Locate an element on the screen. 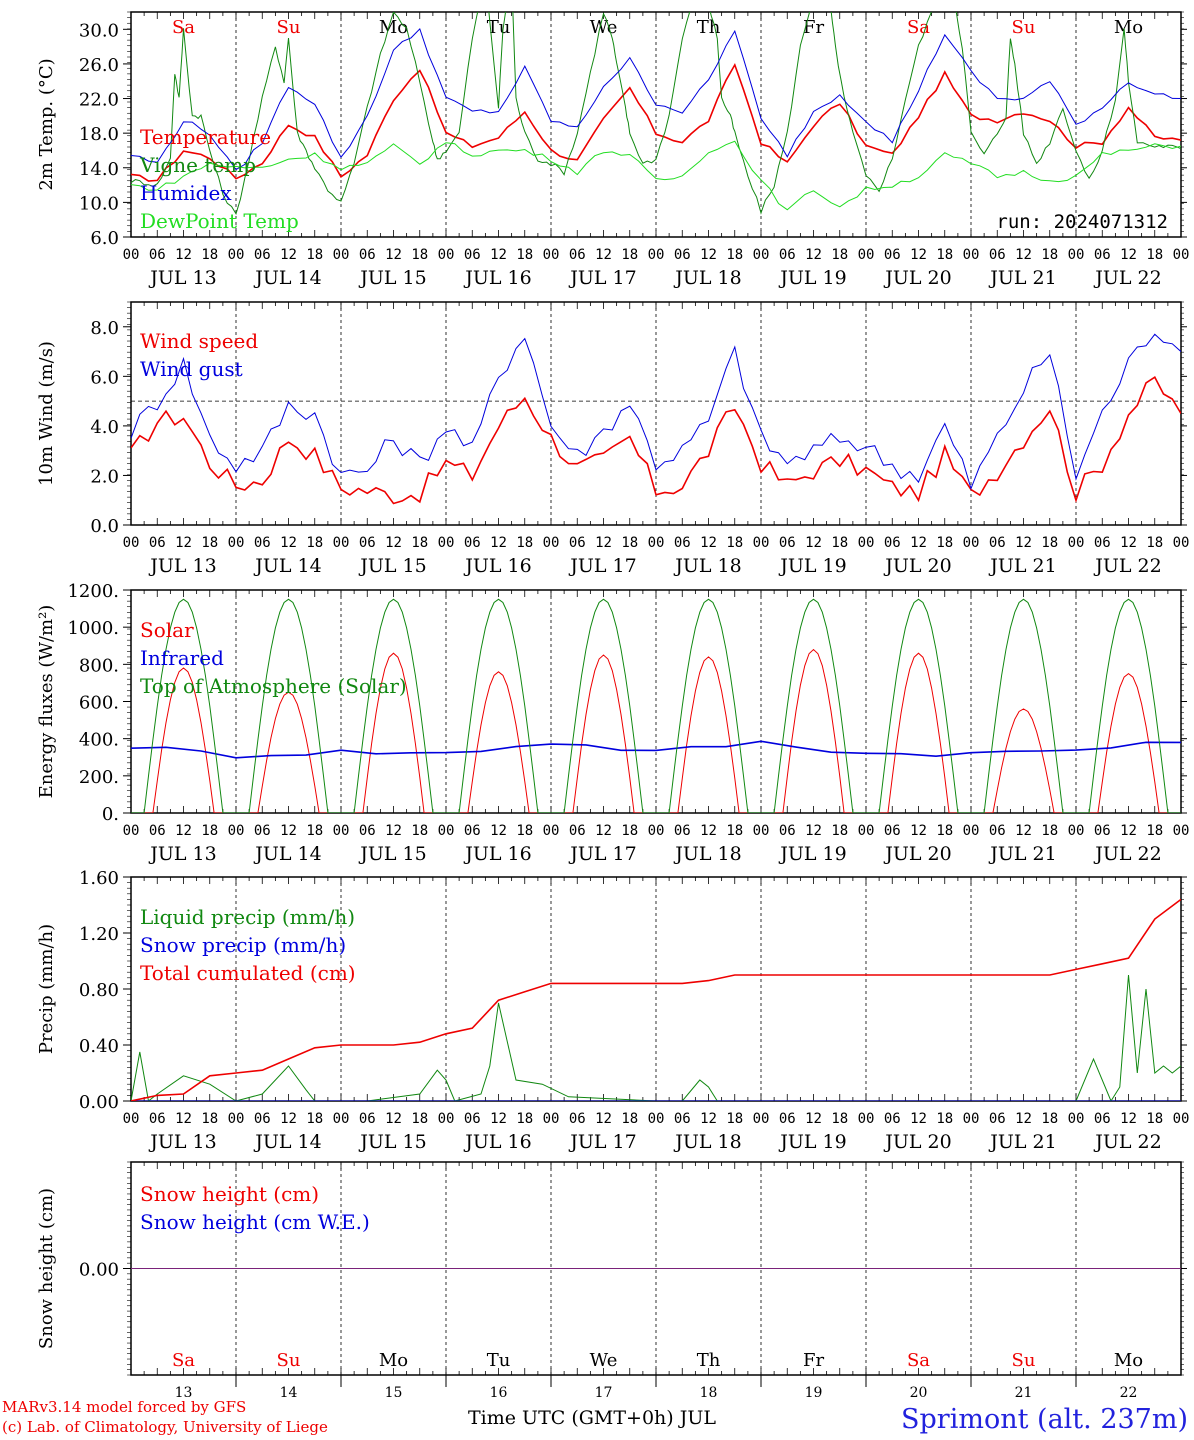 The height and width of the screenshot is (1440, 1194). day-abbr-label: Mo is located at coordinates (1128, 1360).